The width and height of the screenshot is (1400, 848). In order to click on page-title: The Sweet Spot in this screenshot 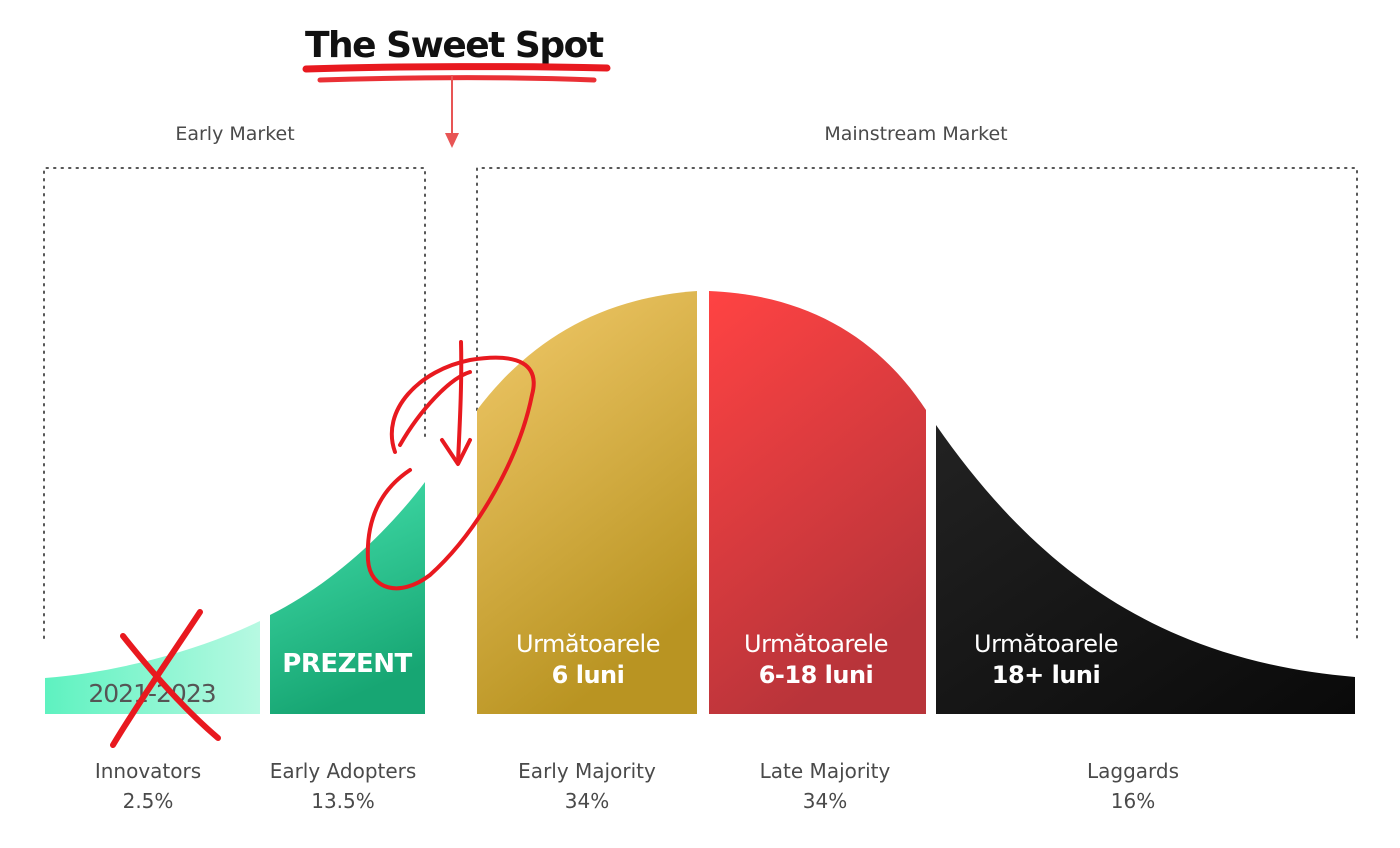, I will do `click(454, 45)`.